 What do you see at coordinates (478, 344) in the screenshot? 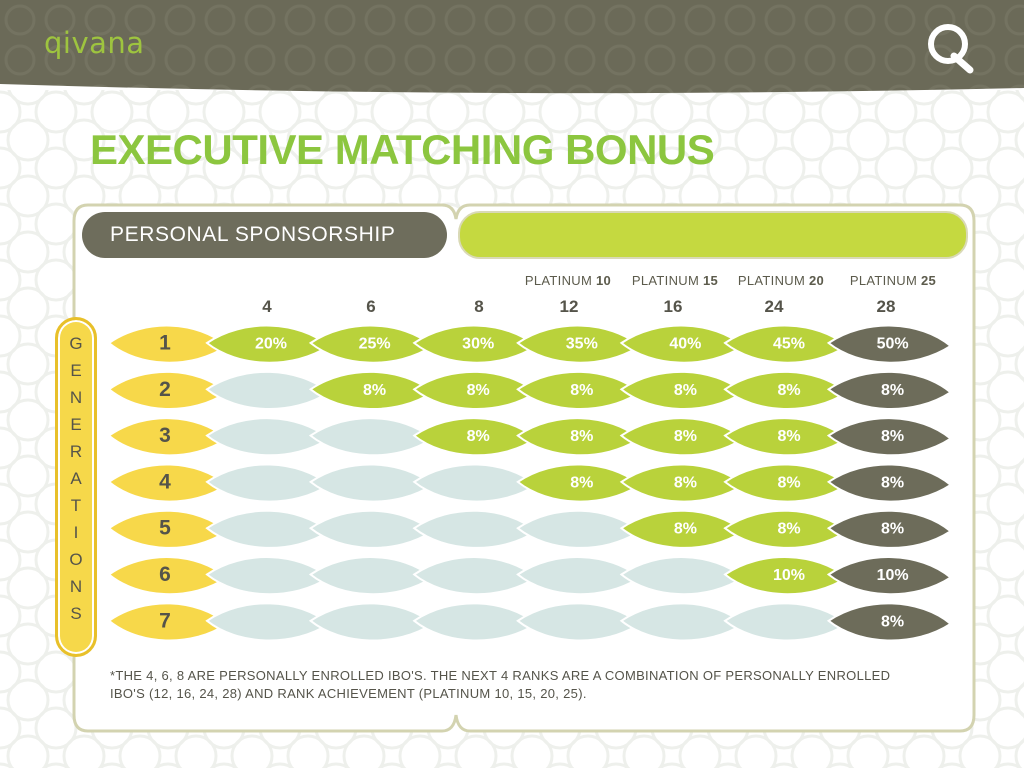
I see `bonus-percentage: 30%` at bounding box center [478, 344].